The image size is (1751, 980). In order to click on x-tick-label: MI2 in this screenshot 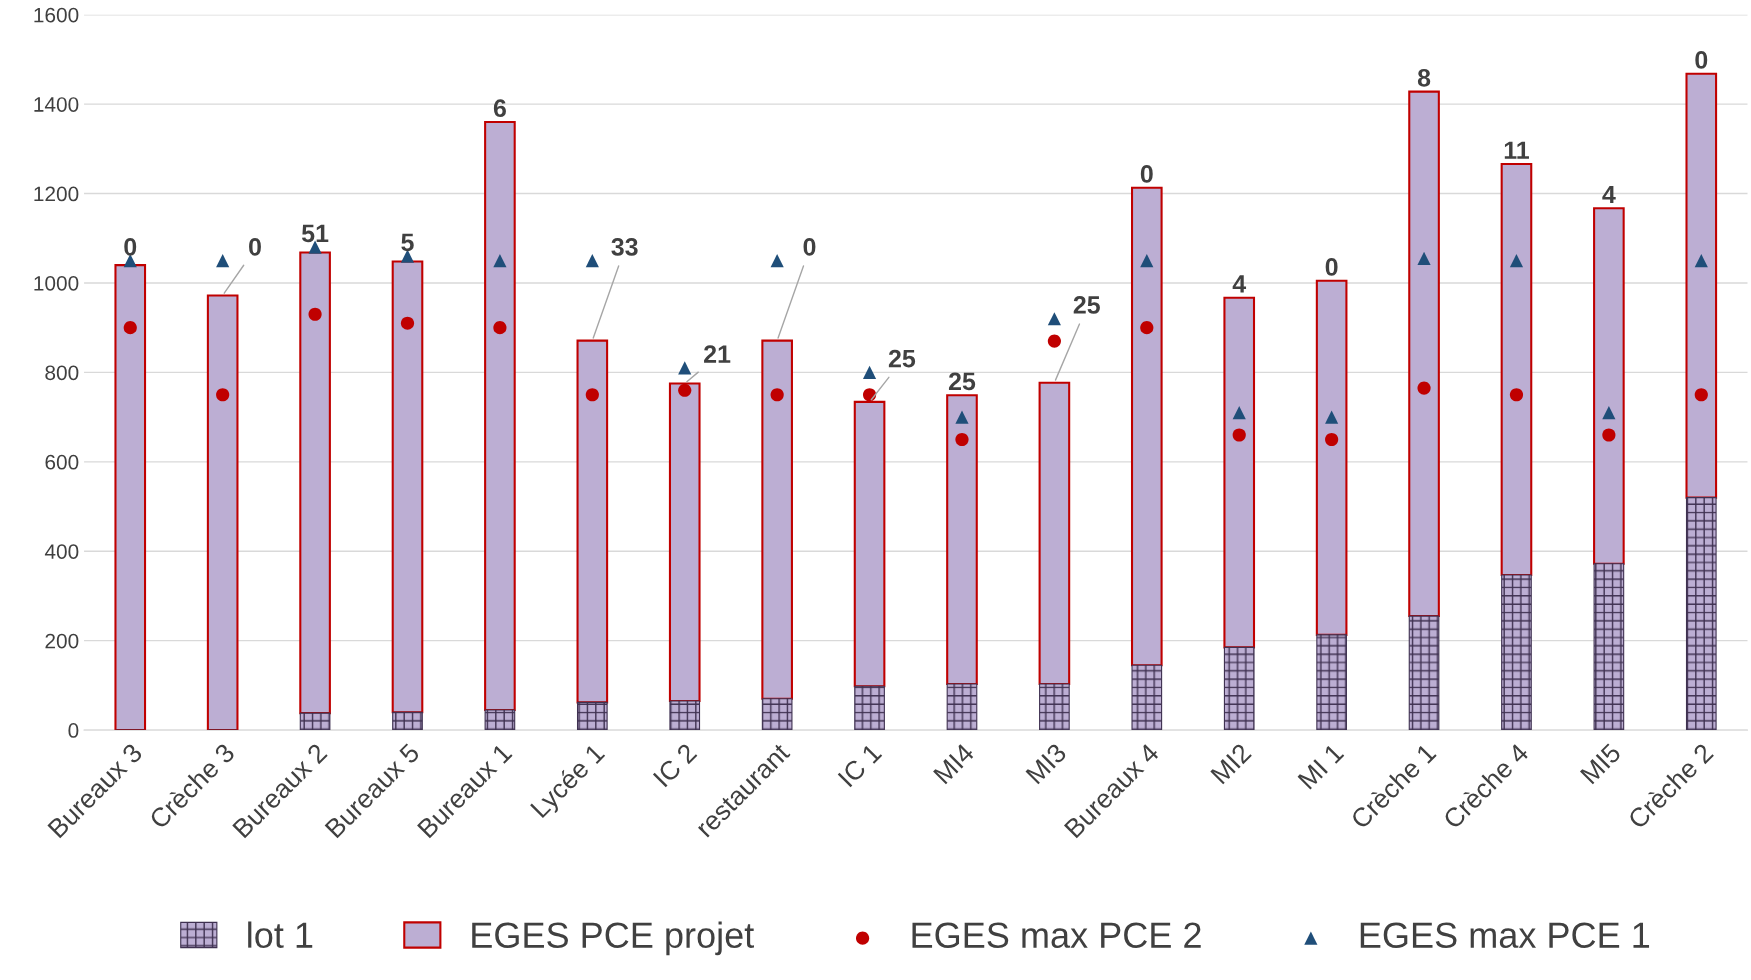, I will do `click(1231, 763)`.